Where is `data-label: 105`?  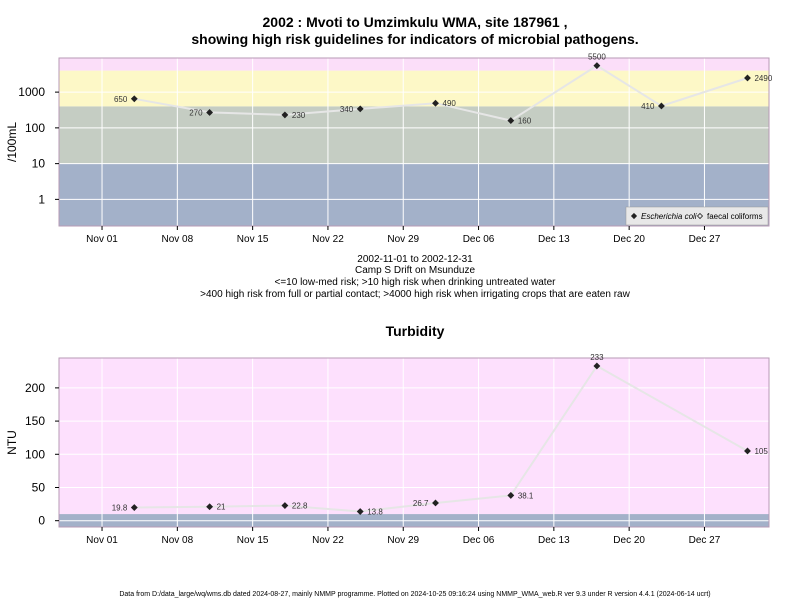
data-label: 105 is located at coordinates (761, 451).